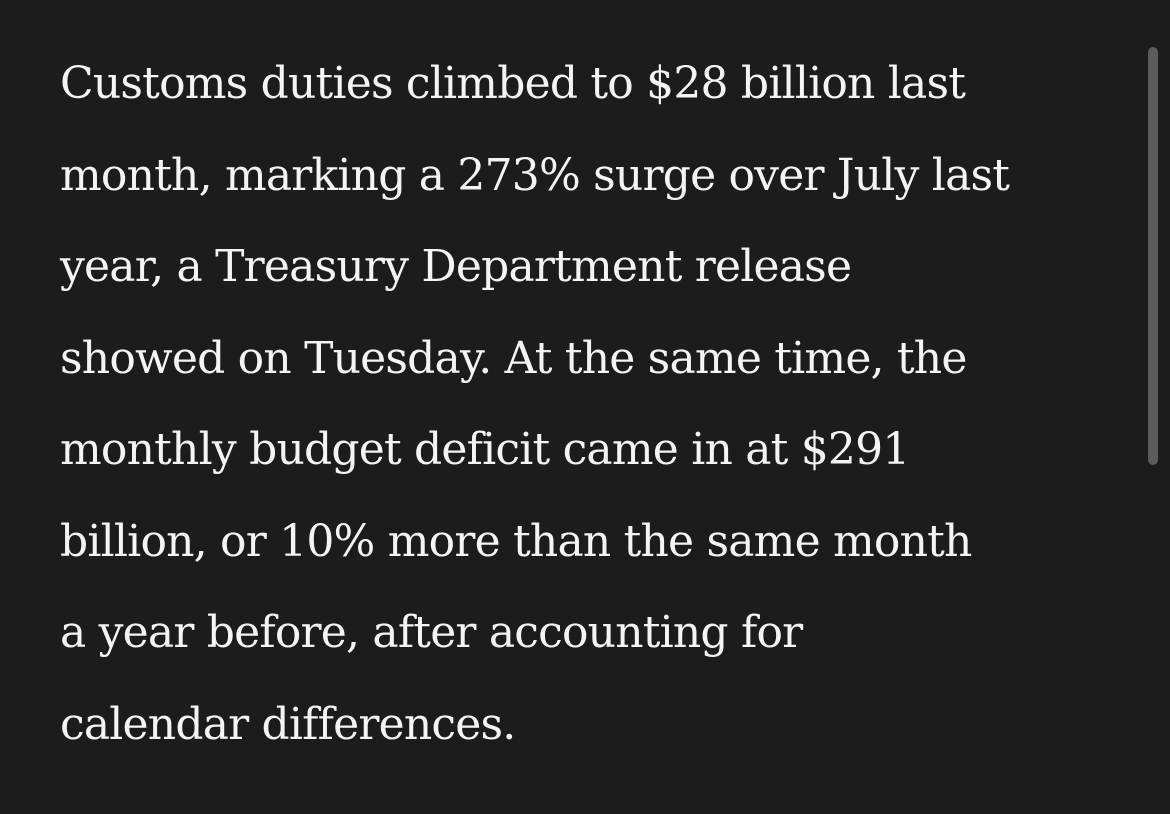 The image size is (1170, 814). I want to click on paragraph-line-8: calendar differences., so click(288, 724).